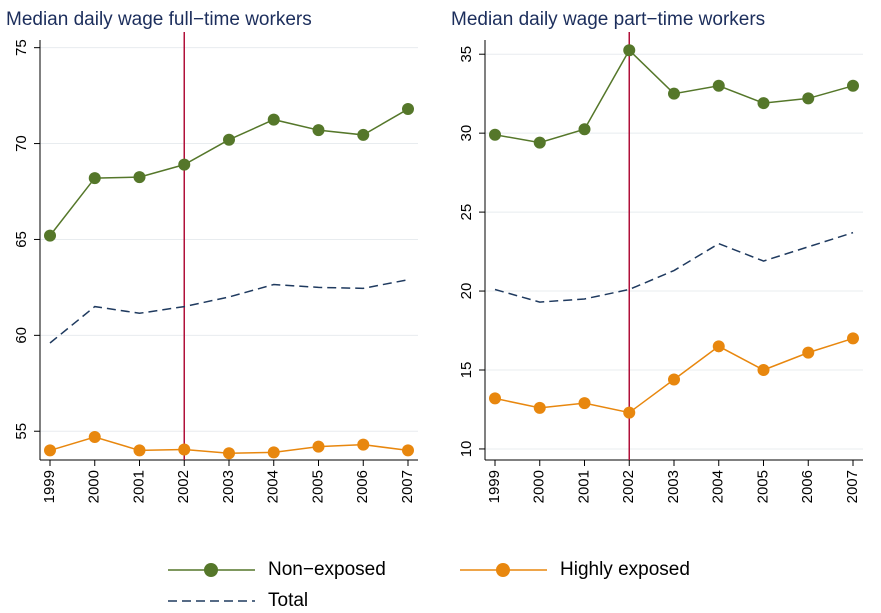  Describe the element at coordinates (327, 569) in the screenshot. I see `legend-label: Non−exposed` at that location.